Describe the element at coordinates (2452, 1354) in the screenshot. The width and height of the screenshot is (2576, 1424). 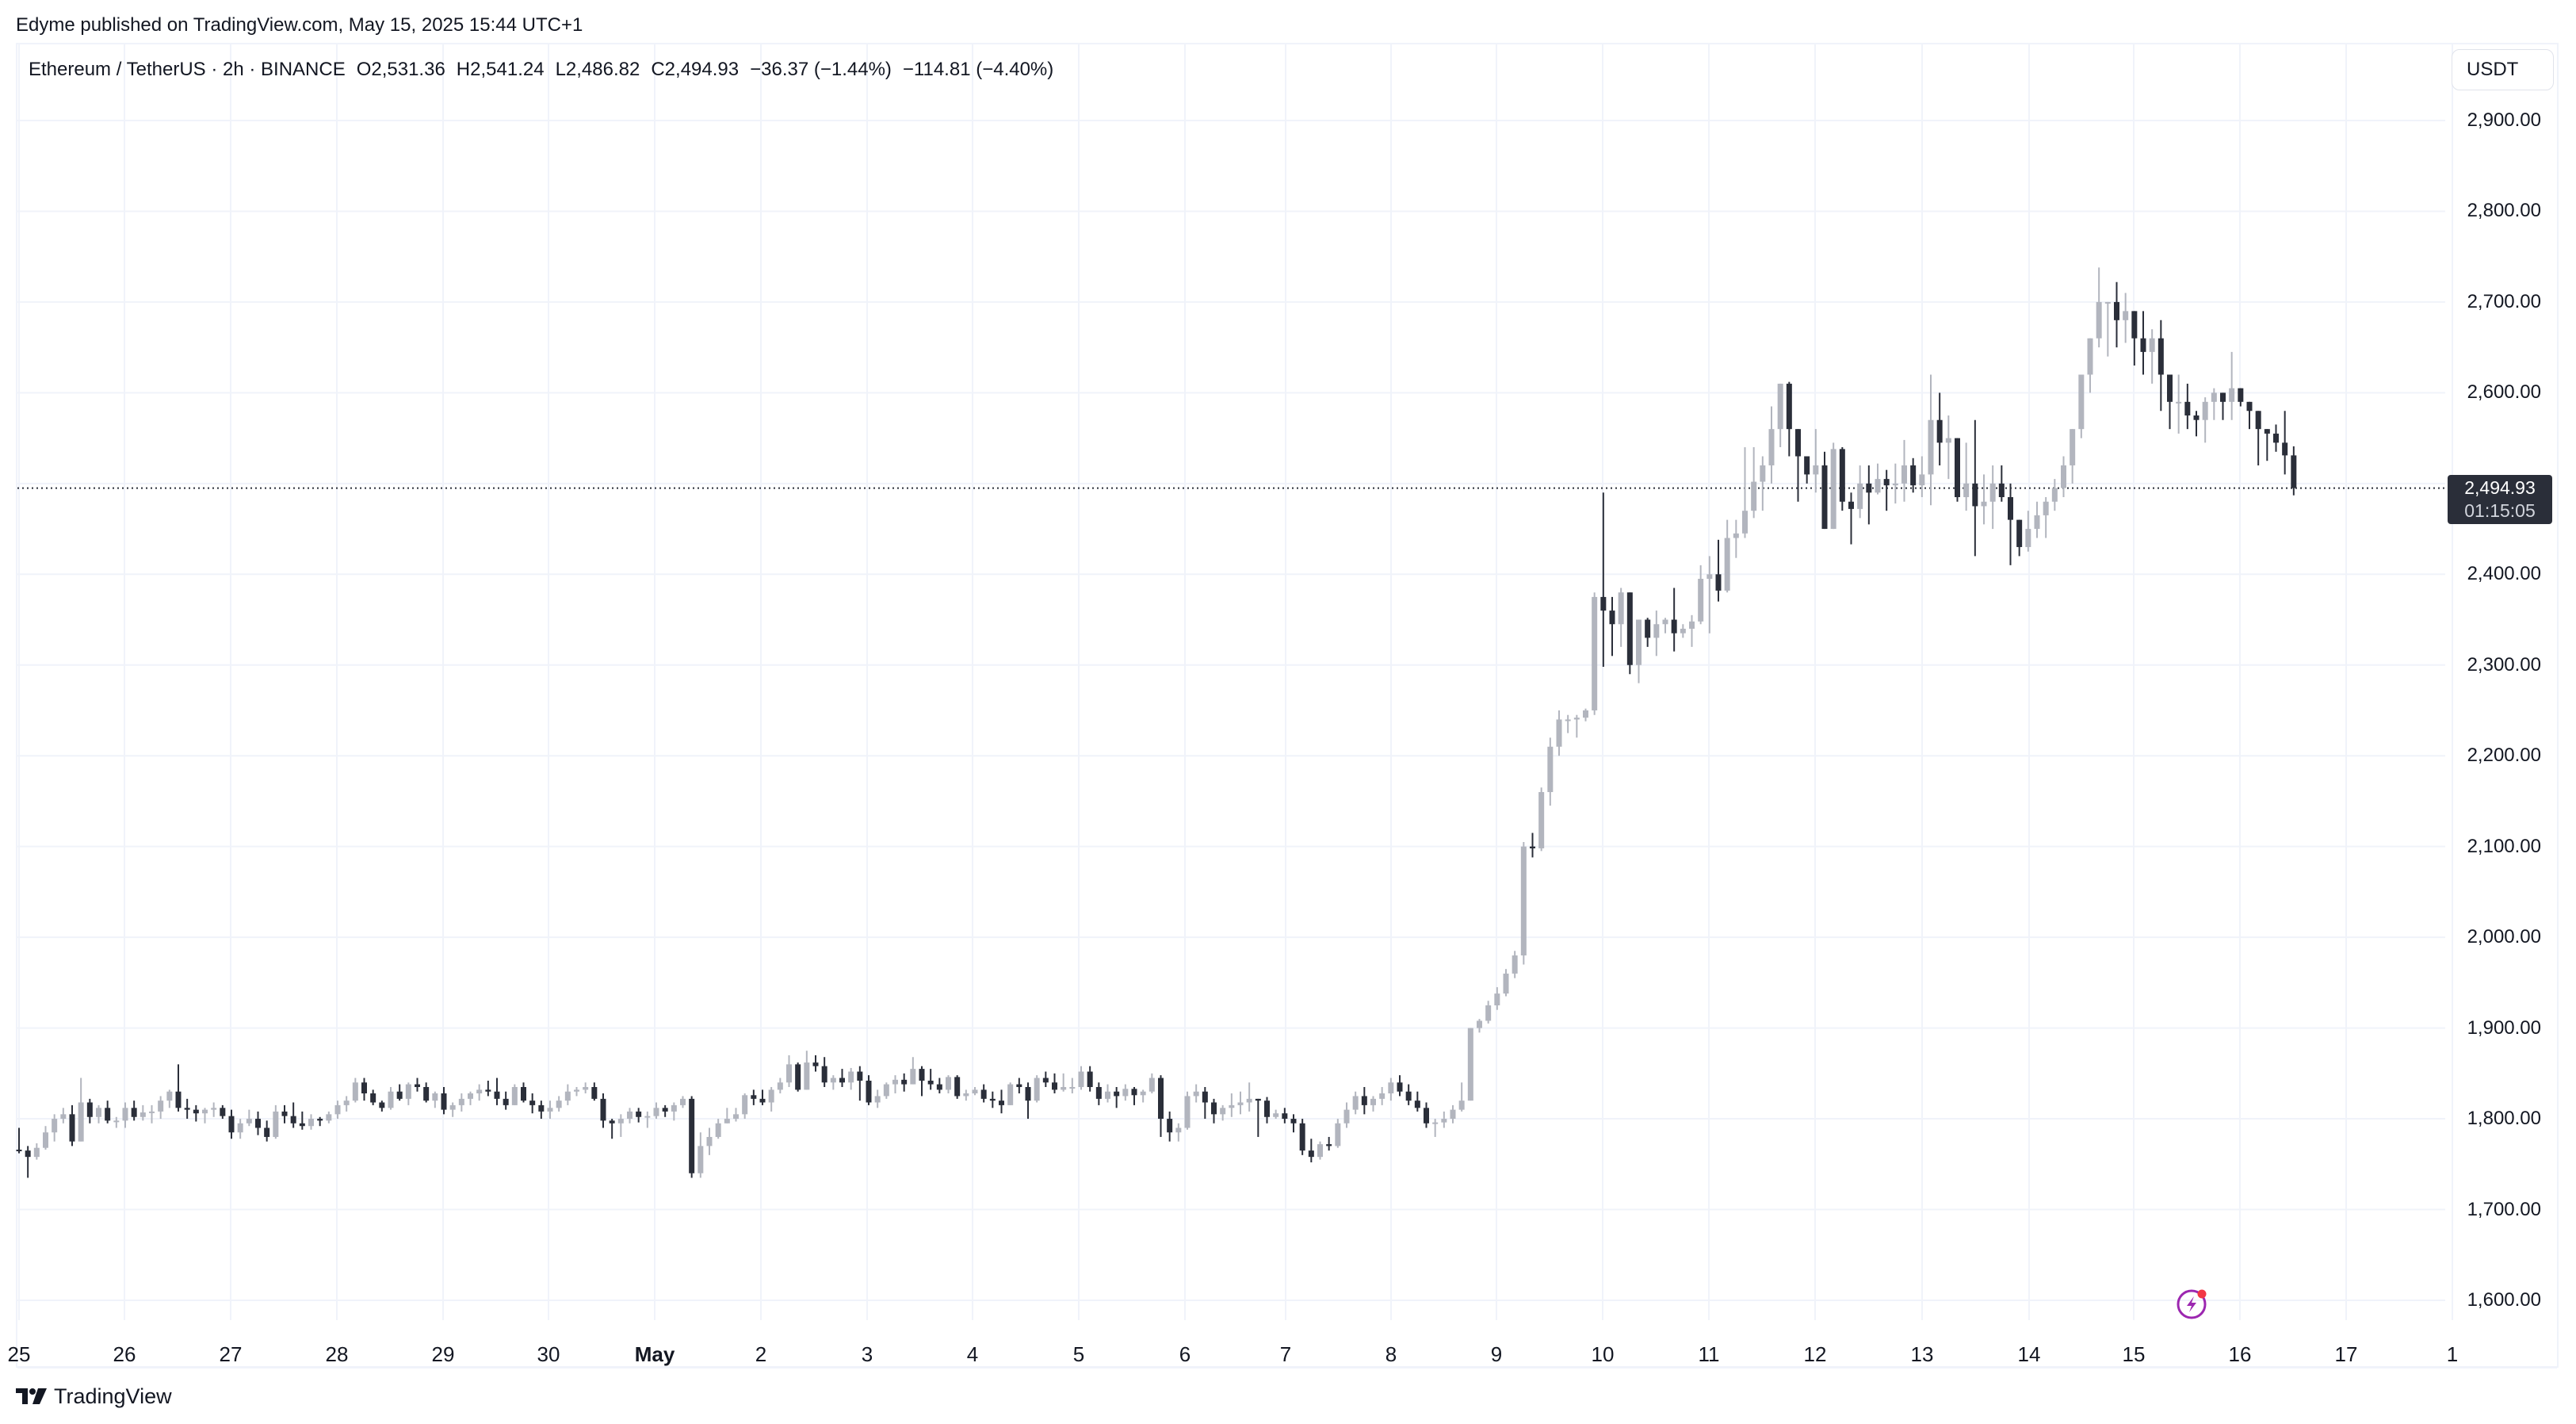
I see `time-axis-label: 1` at that location.